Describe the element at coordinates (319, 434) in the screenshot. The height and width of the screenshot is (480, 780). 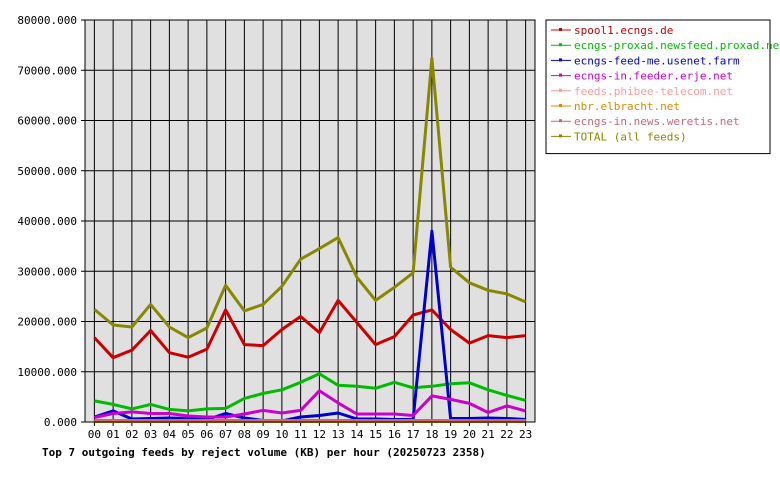
I see `x-tick-label: 12` at that location.